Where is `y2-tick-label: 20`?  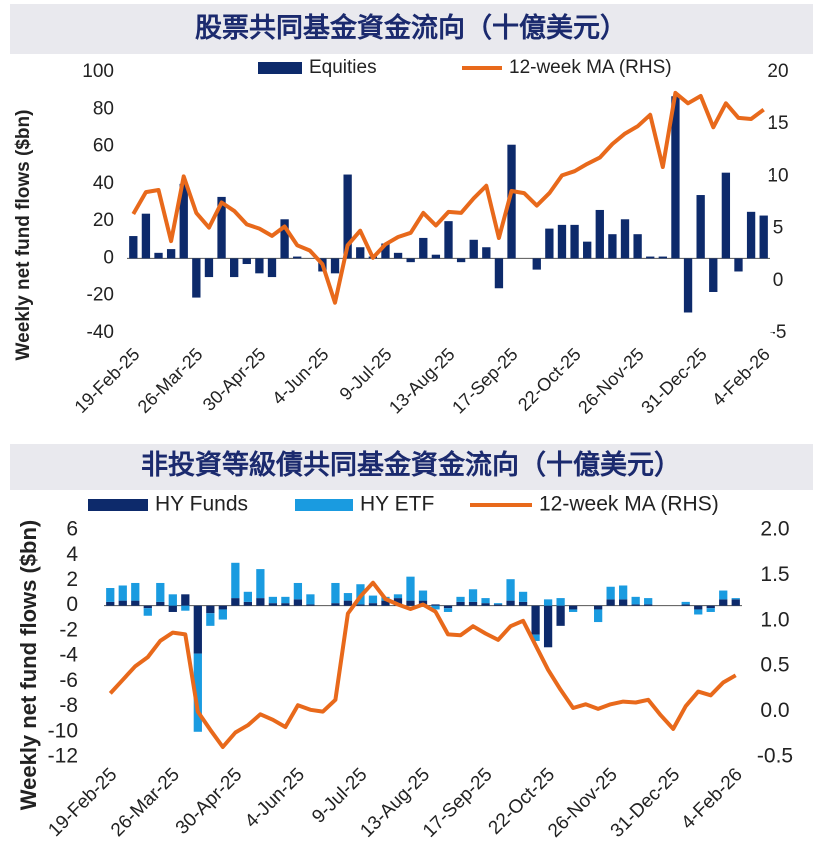 y2-tick-label: 20 is located at coordinates (777, 71).